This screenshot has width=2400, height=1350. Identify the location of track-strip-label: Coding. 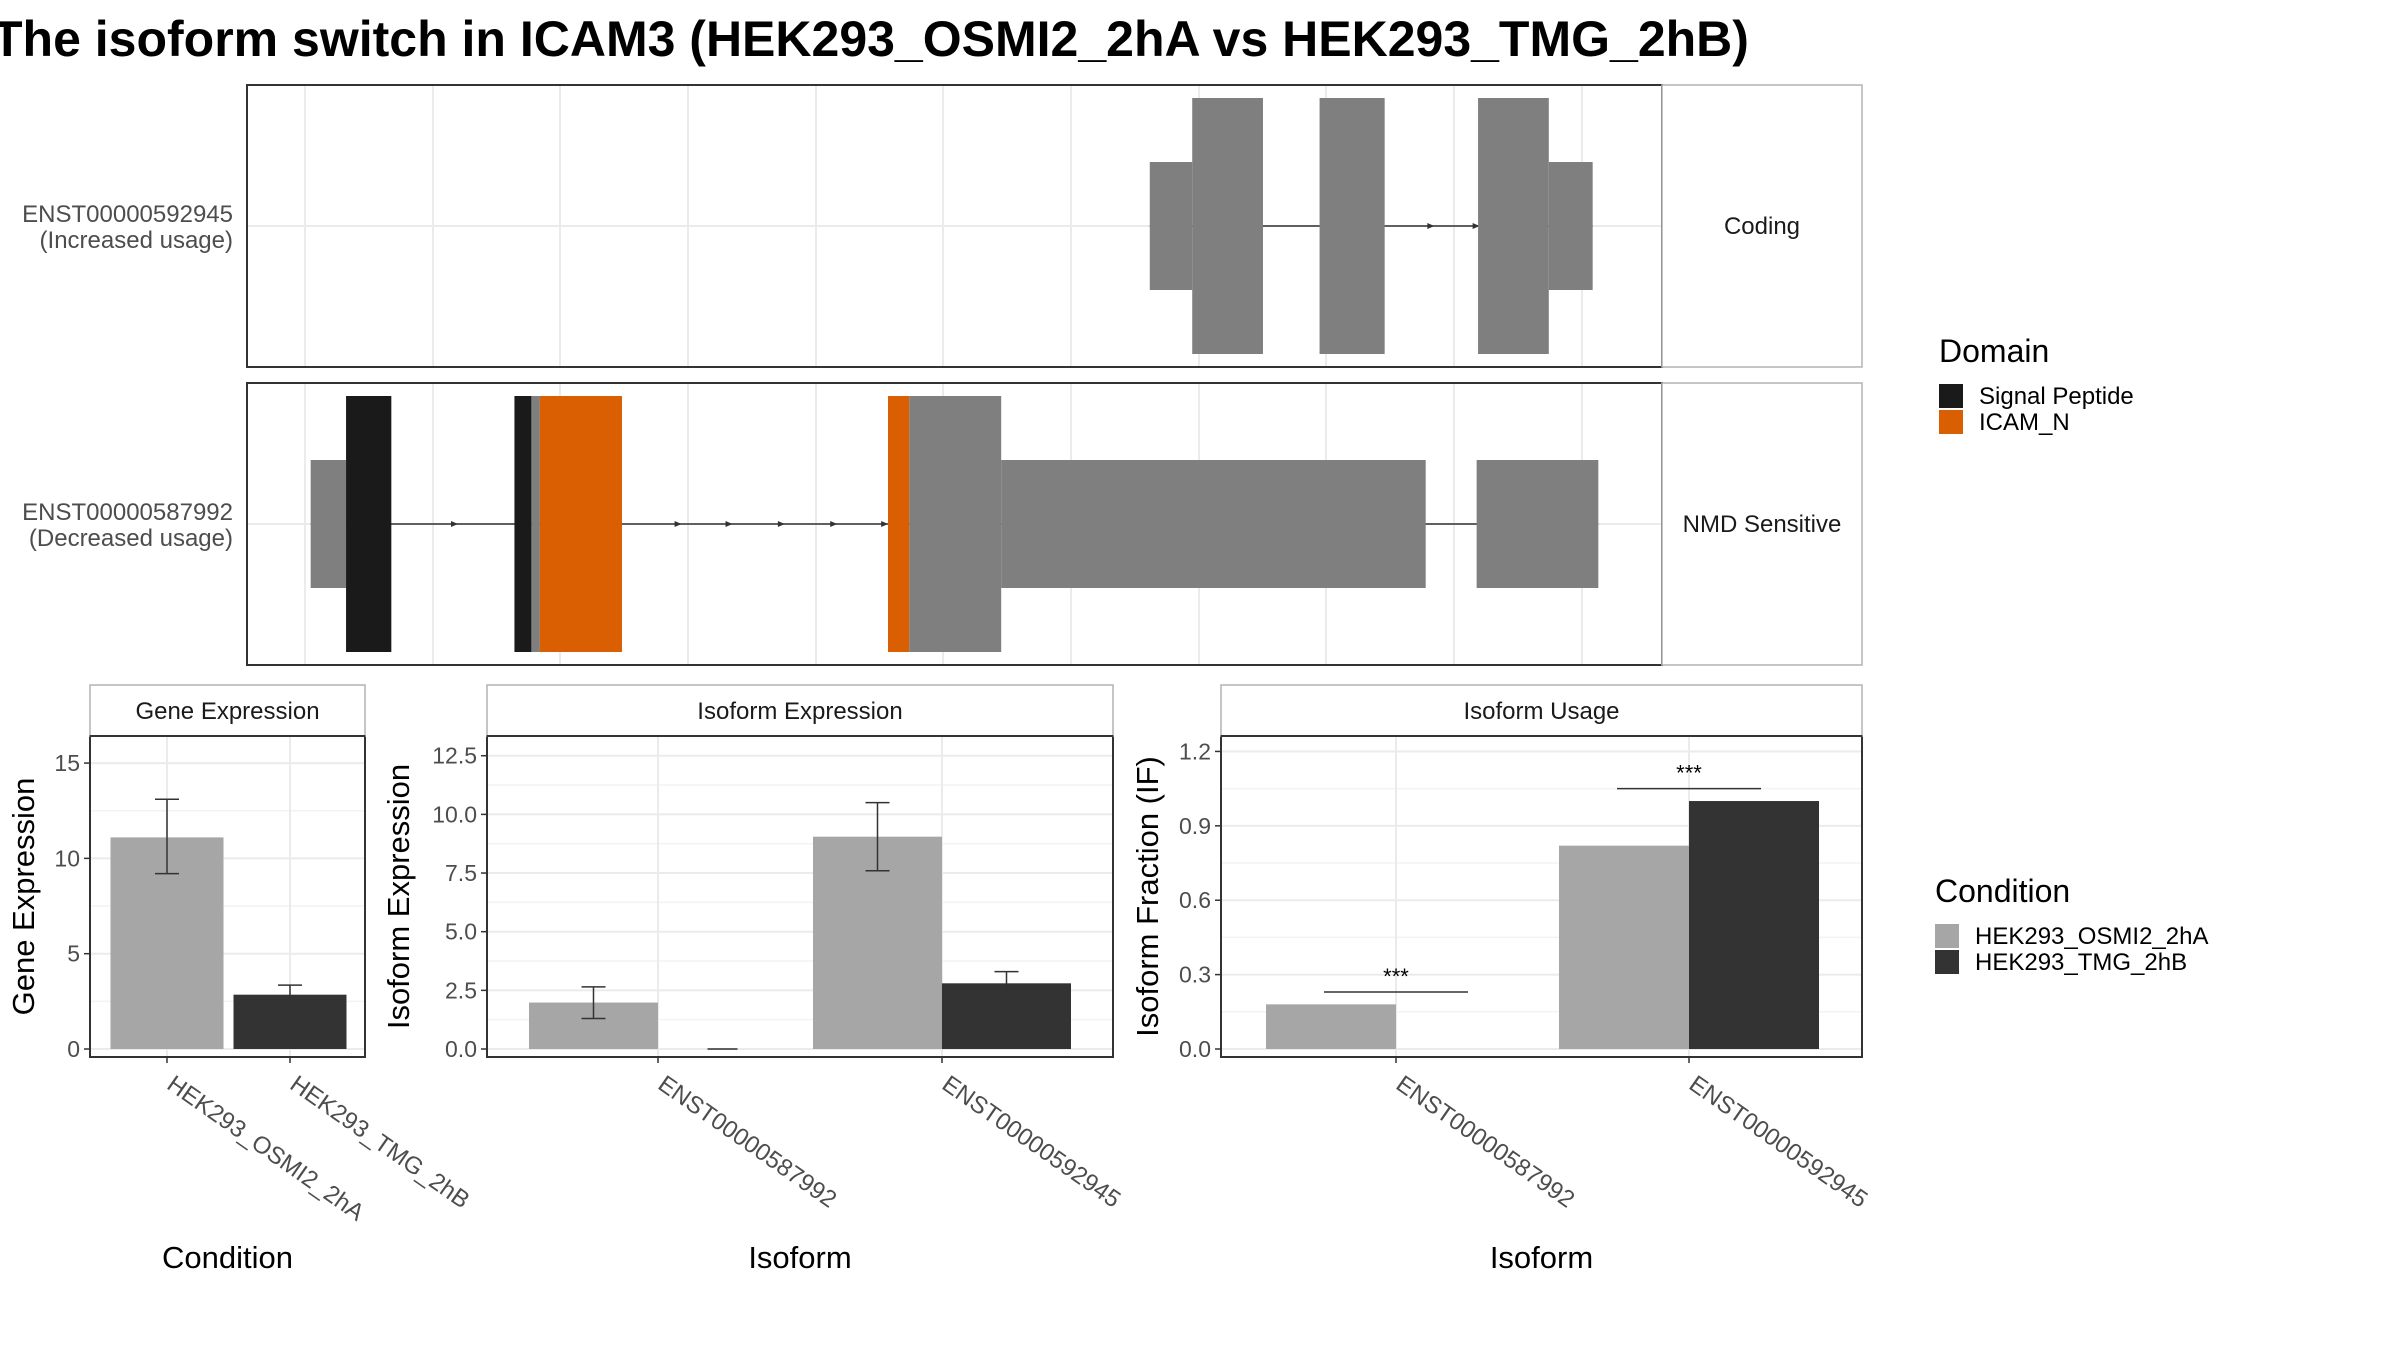
(1762, 226).